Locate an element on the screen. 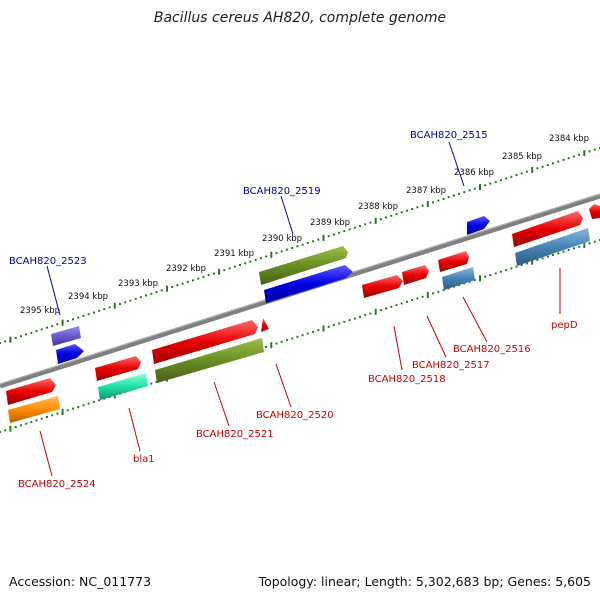 The width and height of the screenshot is (600, 600). gene-bla1-red is located at coordinates (118, 368).